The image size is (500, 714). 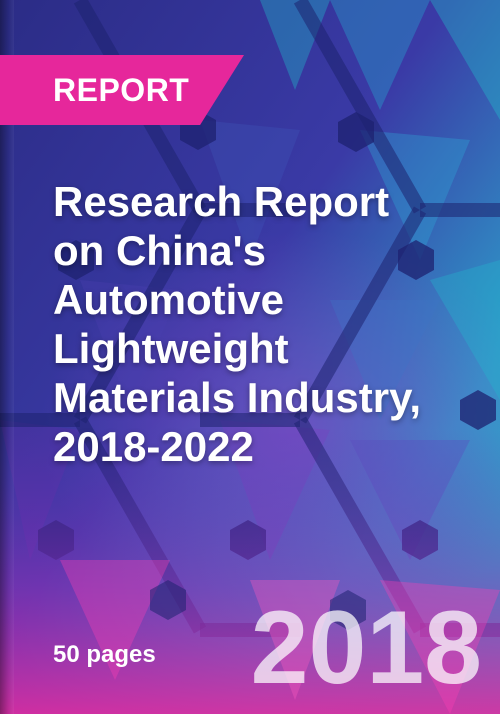 I want to click on page-count: 50 pages, so click(x=104, y=654).